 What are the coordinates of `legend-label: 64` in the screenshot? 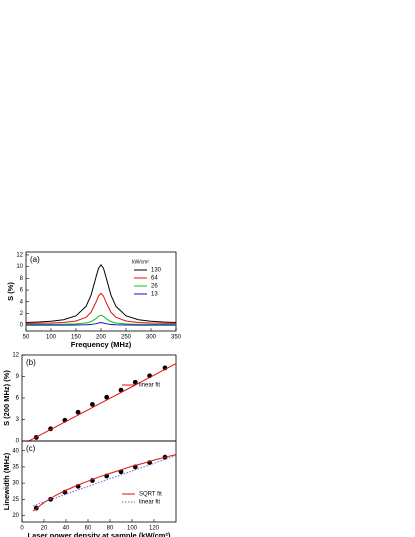 It's located at (154, 279).